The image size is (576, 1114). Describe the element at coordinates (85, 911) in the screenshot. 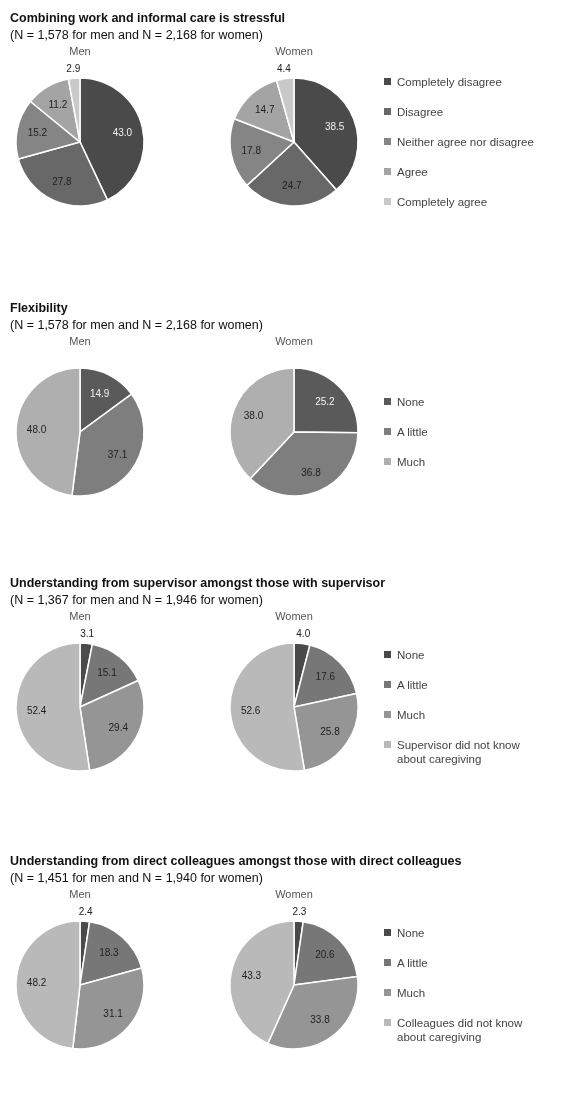

I see `data-label: 2.4` at that location.